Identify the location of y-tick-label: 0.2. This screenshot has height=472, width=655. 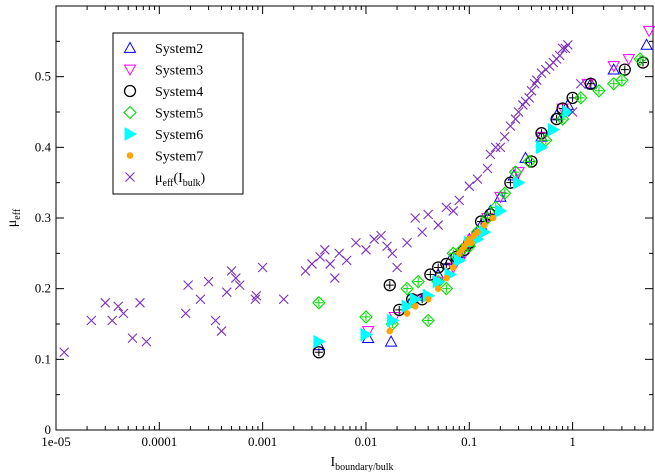
(43, 288).